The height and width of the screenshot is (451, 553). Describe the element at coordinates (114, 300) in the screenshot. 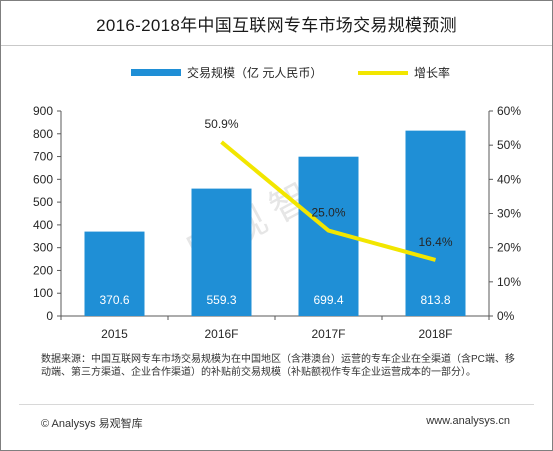

I see `bar-value-label: 370.6` at that location.